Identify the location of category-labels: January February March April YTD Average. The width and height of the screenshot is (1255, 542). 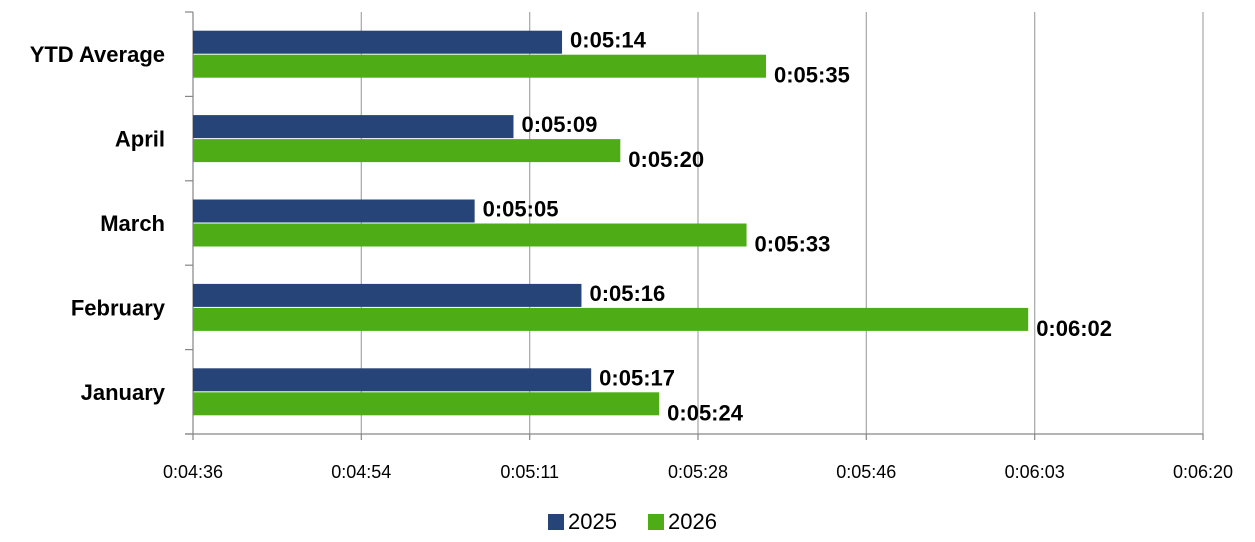
(98, 223).